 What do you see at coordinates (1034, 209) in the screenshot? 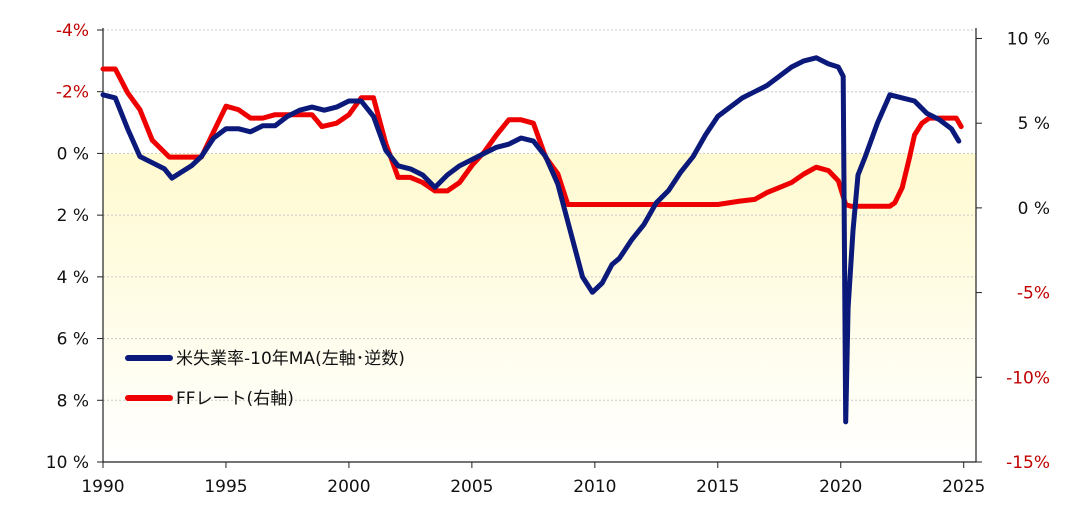
I see `right-tick-label: 0 %` at bounding box center [1034, 209].